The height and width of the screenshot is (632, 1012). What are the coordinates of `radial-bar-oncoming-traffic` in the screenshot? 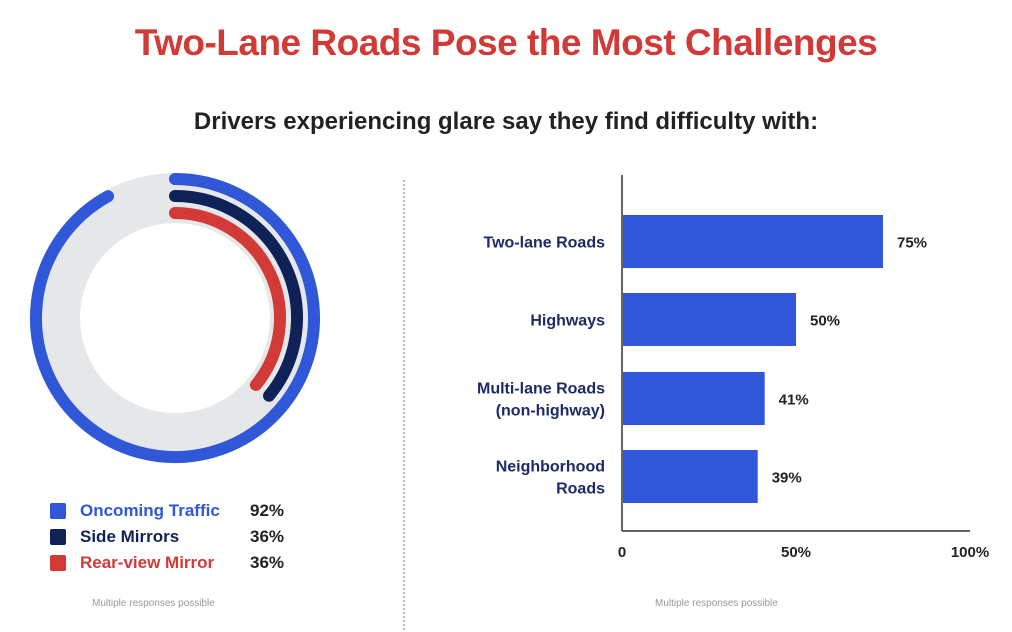 It's located at (175, 318).